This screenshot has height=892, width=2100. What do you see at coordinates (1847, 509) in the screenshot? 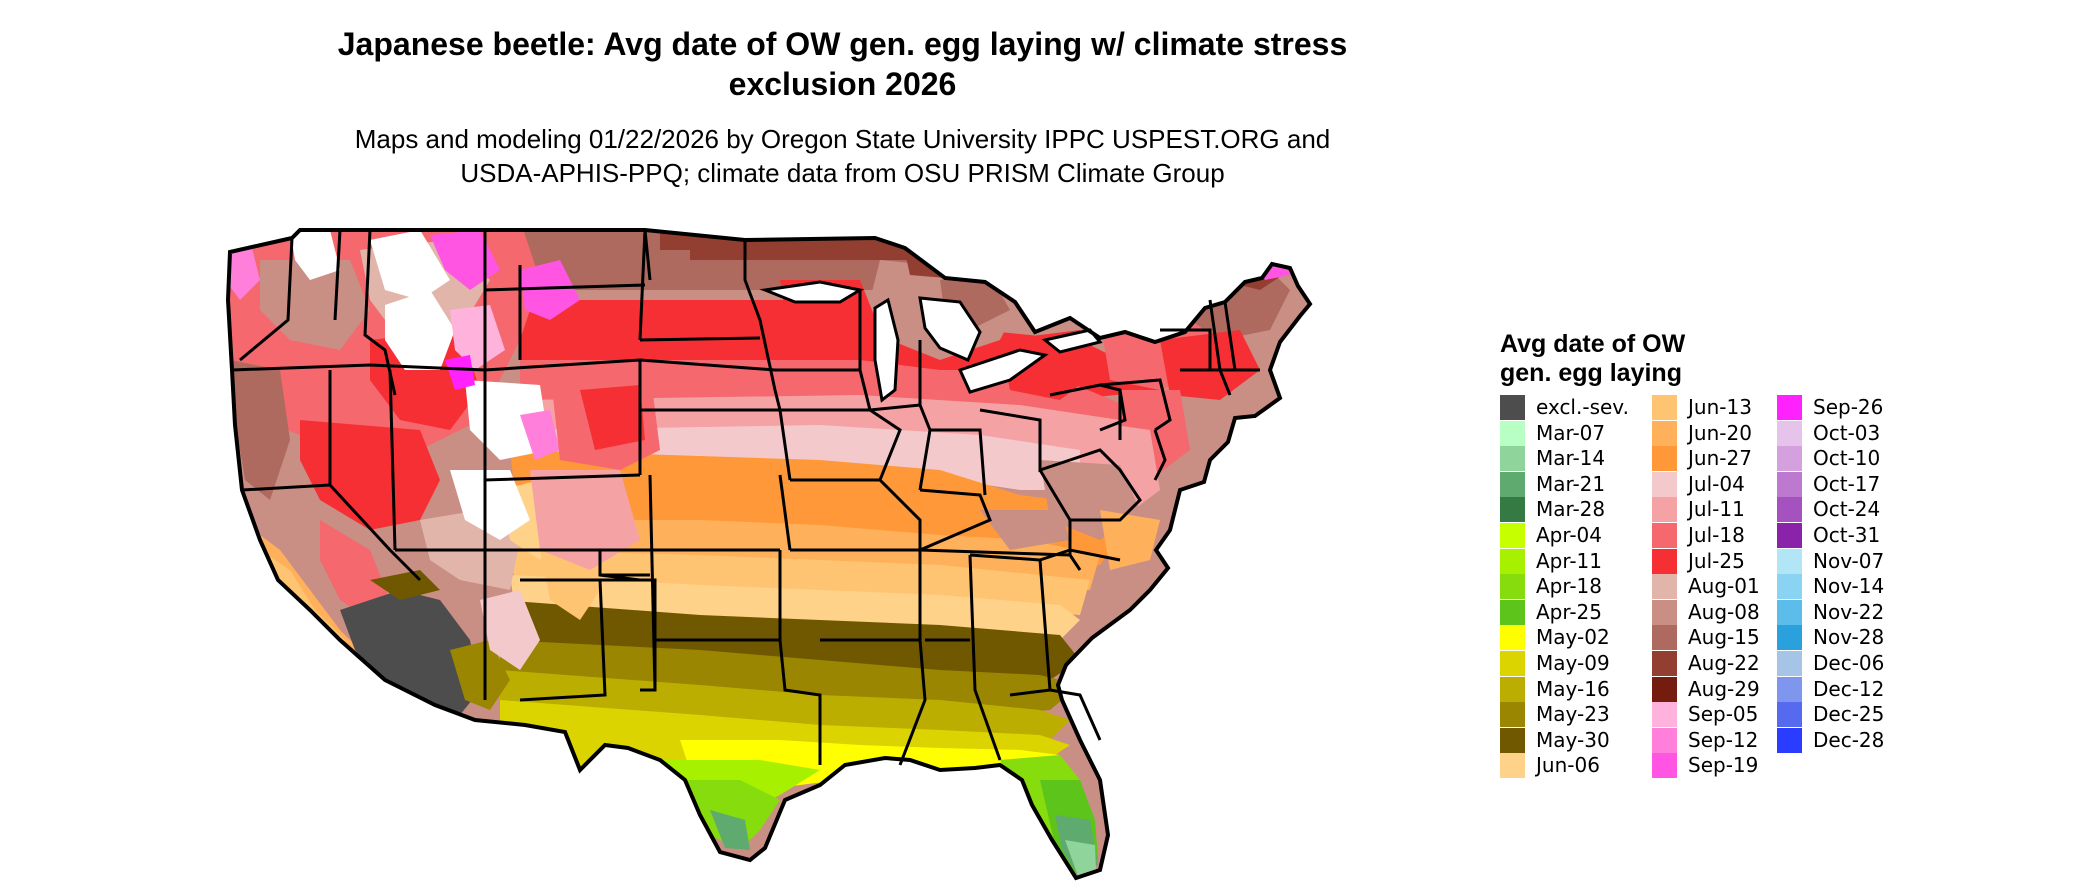
I see `legend-label: Oct-24` at bounding box center [1847, 509].